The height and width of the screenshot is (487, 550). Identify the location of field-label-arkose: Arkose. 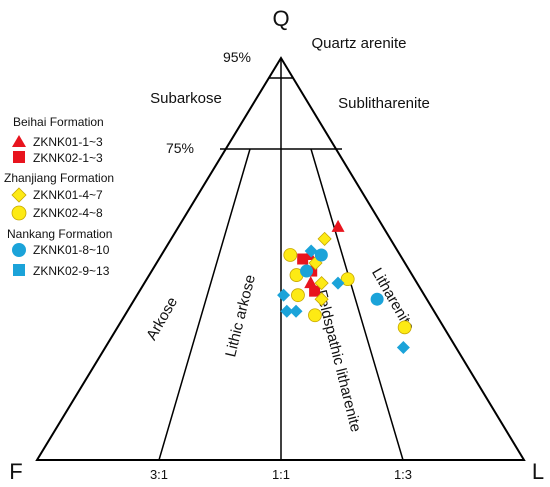
(162, 318).